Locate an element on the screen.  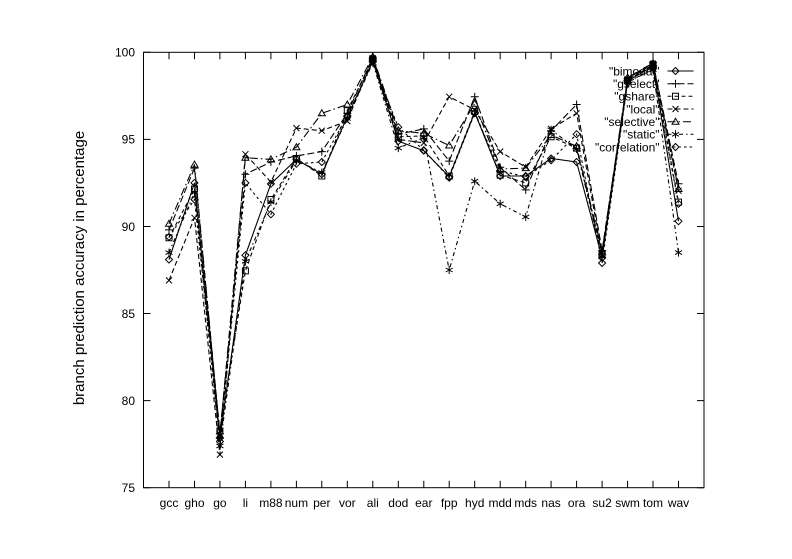
svg-text: num is located at coordinates (296, 503).